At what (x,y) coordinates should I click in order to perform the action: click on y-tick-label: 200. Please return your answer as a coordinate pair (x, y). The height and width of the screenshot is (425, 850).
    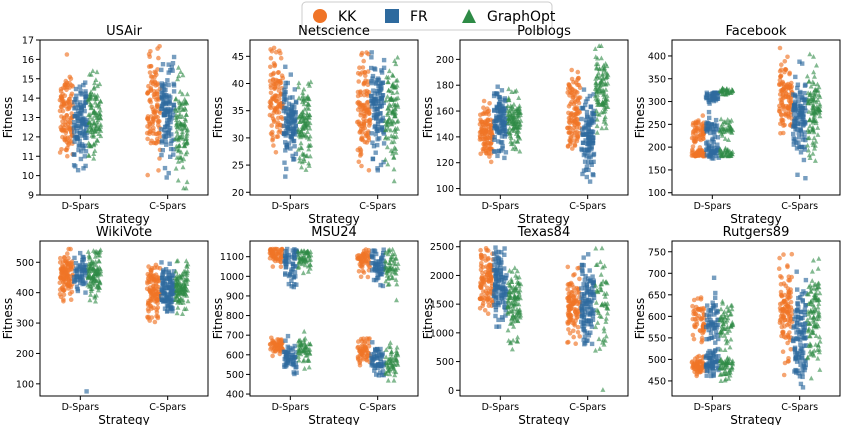
    Looking at the image, I should click on (25, 354).